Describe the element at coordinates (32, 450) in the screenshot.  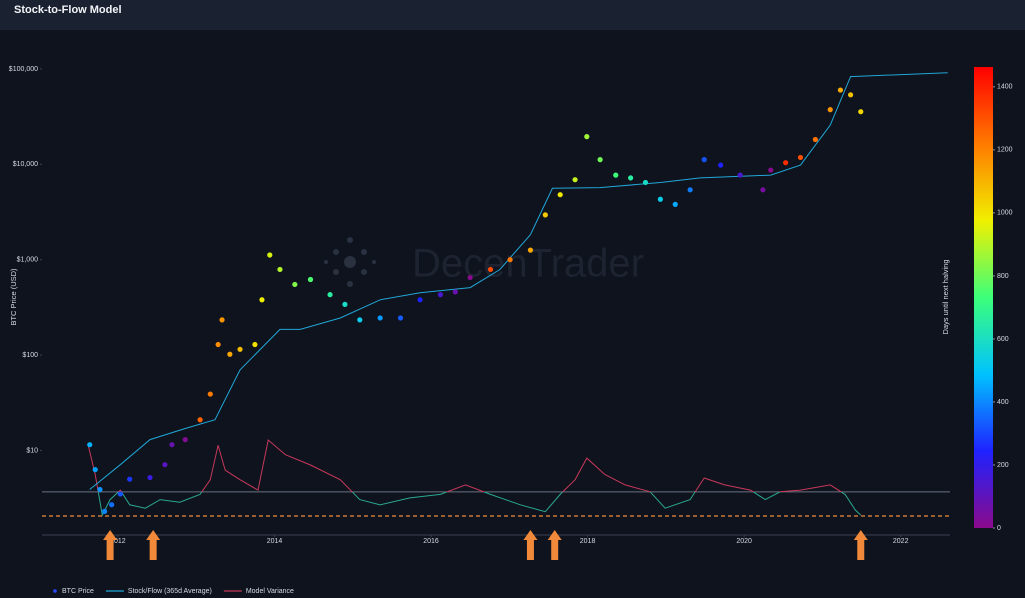
I see `y-tick-label: $10` at that location.